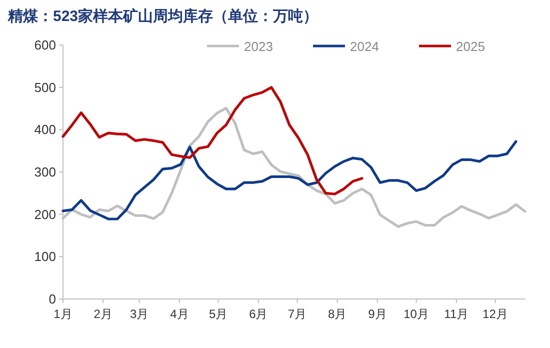 The width and height of the screenshot is (550, 348). Describe the element at coordinates (63, 314) in the screenshot. I see `x-tick-label: 1月` at that location.